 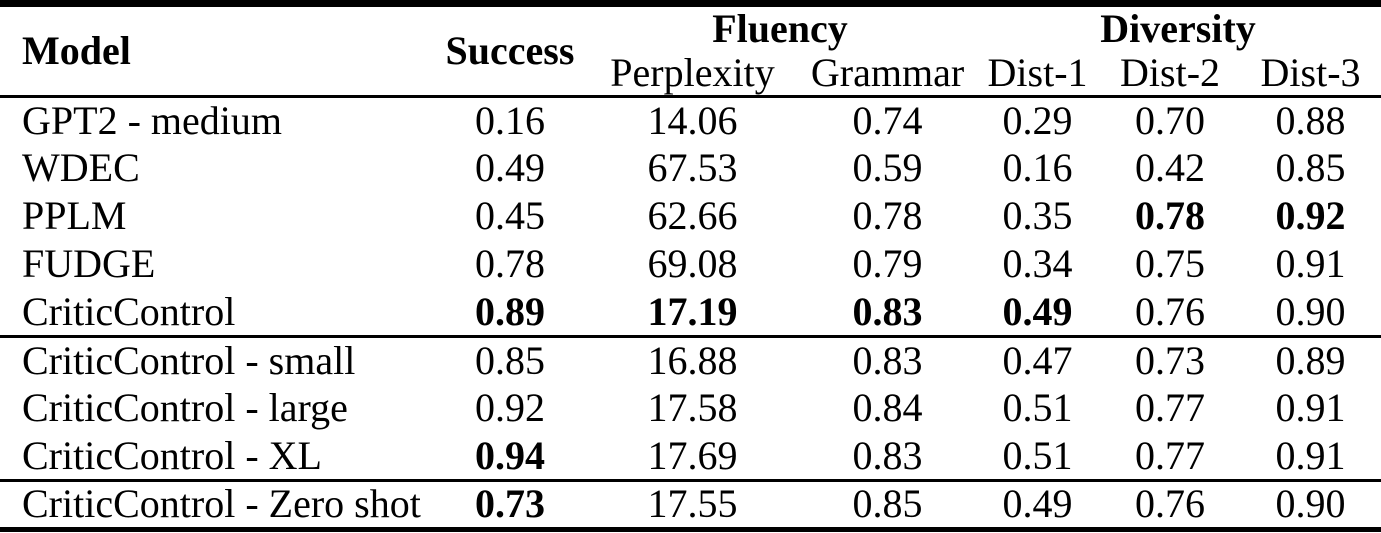 What do you see at coordinates (1178, 28) in the screenshot?
I see `col-group-diversity: Diversity` at bounding box center [1178, 28].